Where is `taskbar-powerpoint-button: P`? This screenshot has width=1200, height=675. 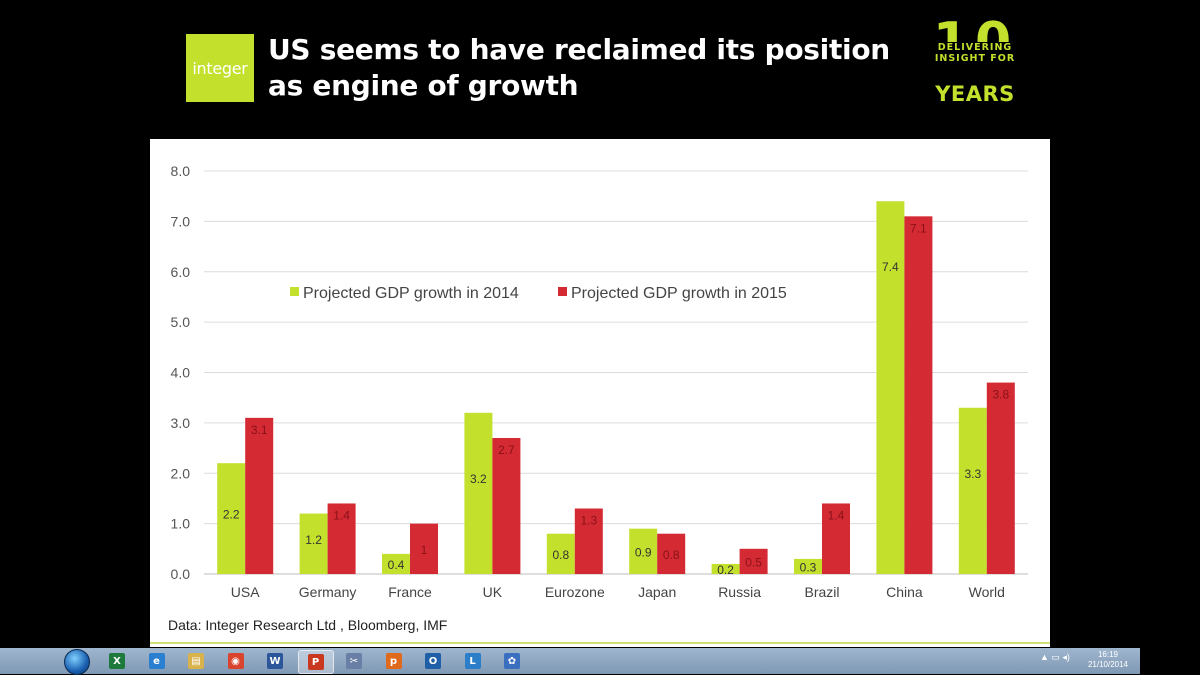
taskbar-powerpoint-button: P is located at coordinates (315, 662).